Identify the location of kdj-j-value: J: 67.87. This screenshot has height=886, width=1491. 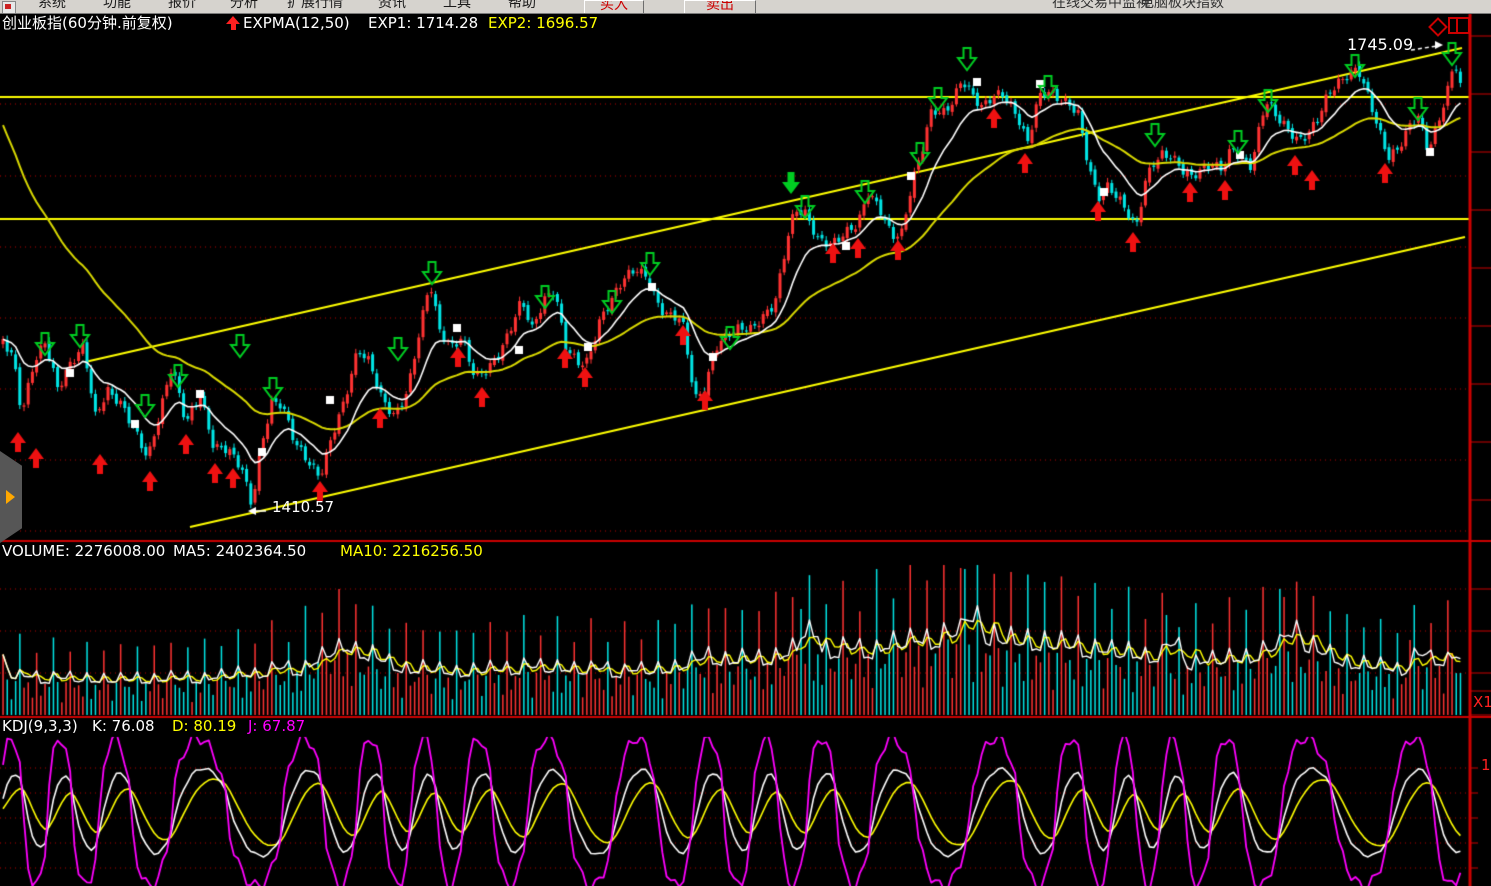
(277, 726).